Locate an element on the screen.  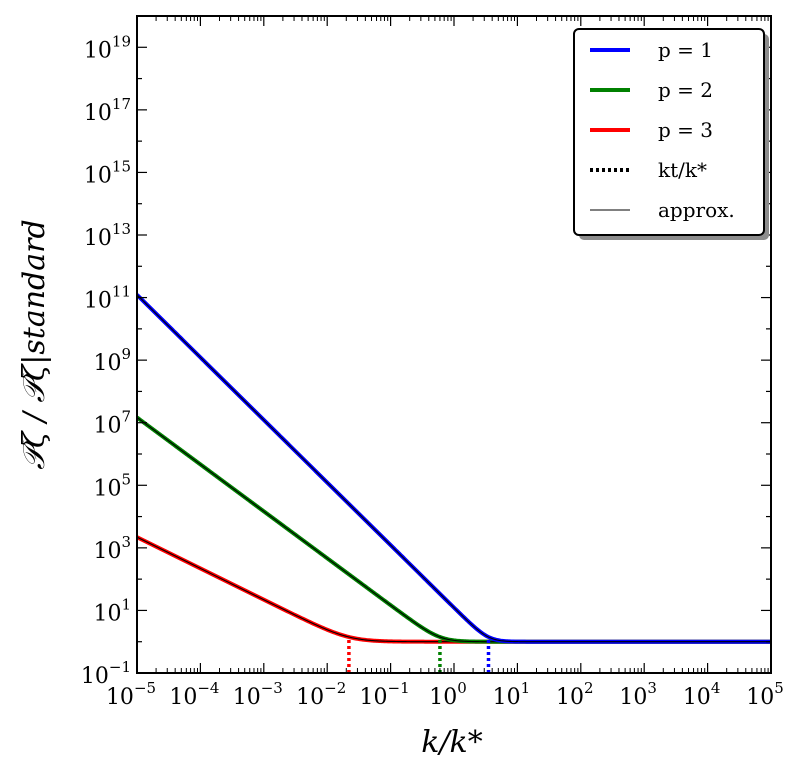
series-line-p3 is located at coordinates (454, 589).